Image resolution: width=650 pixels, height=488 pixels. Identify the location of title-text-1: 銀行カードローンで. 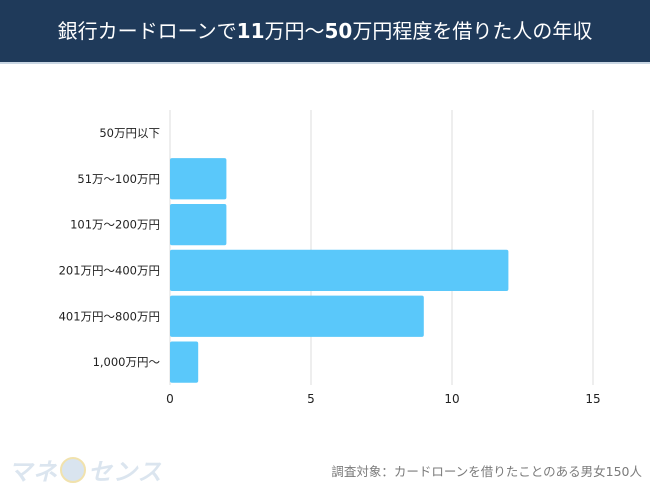
(147, 31).